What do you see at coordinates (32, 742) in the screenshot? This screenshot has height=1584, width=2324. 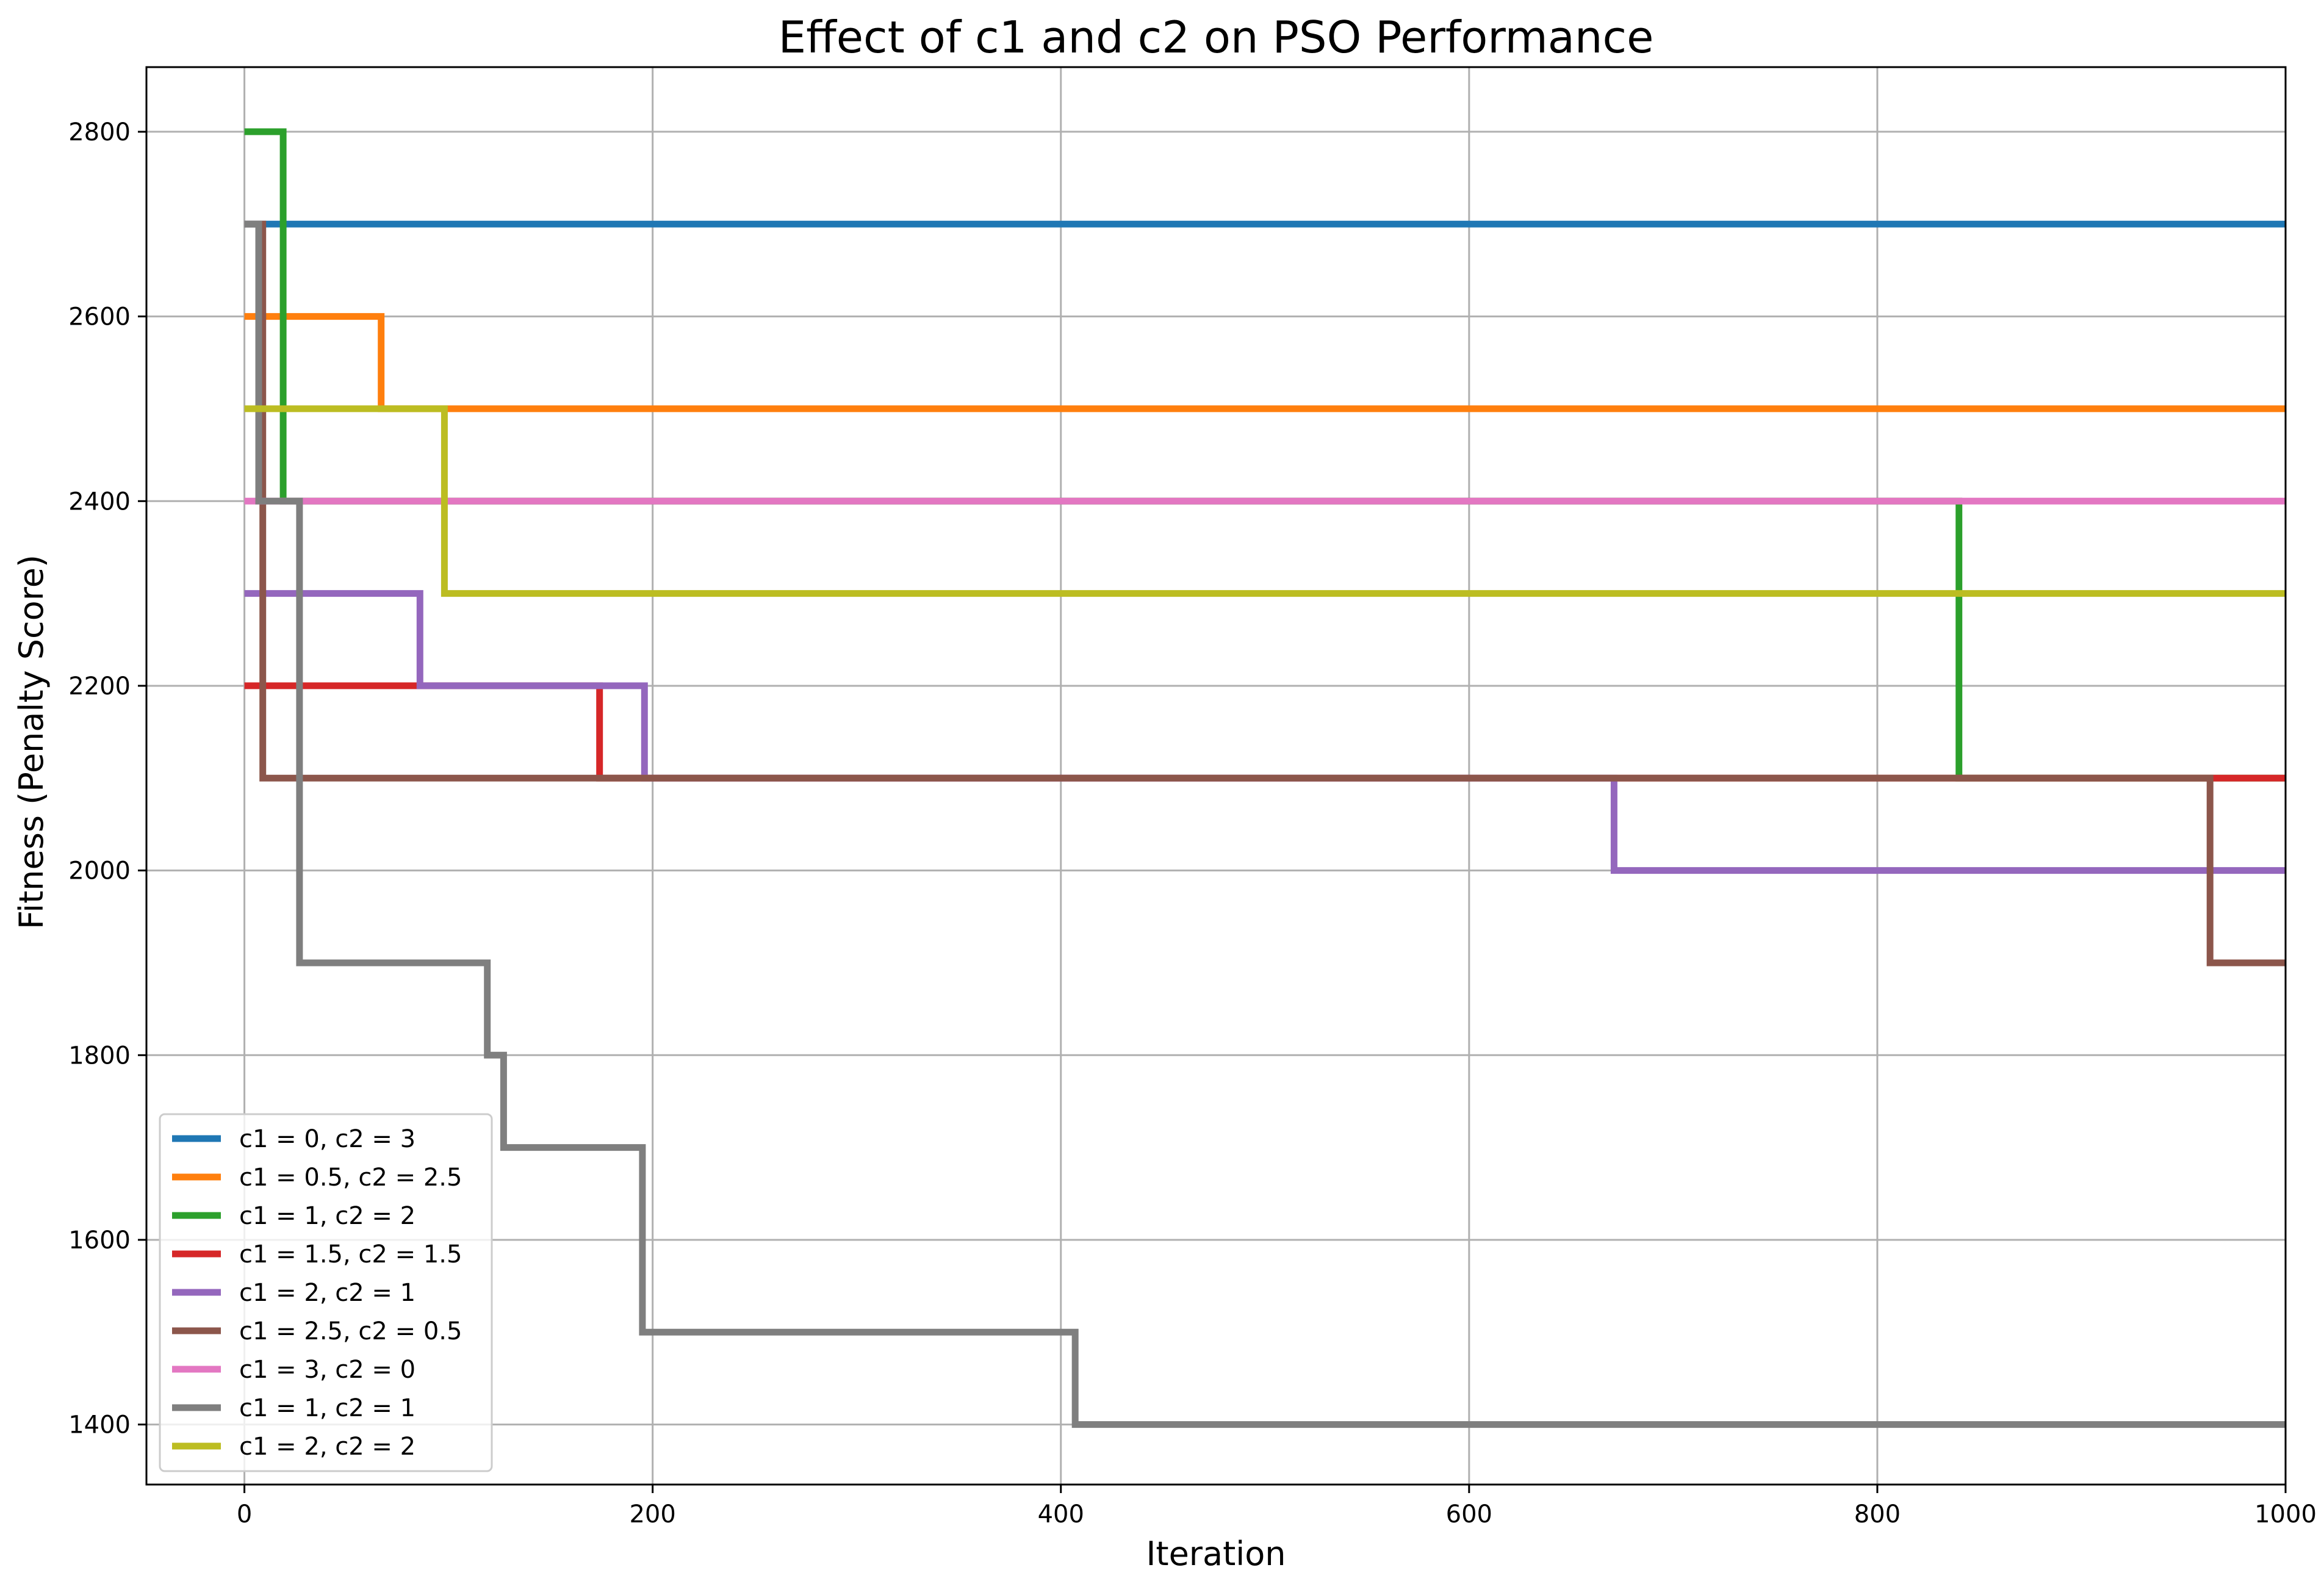 I see `y-axis-label: Fitness (Penalty Score)` at bounding box center [32, 742].